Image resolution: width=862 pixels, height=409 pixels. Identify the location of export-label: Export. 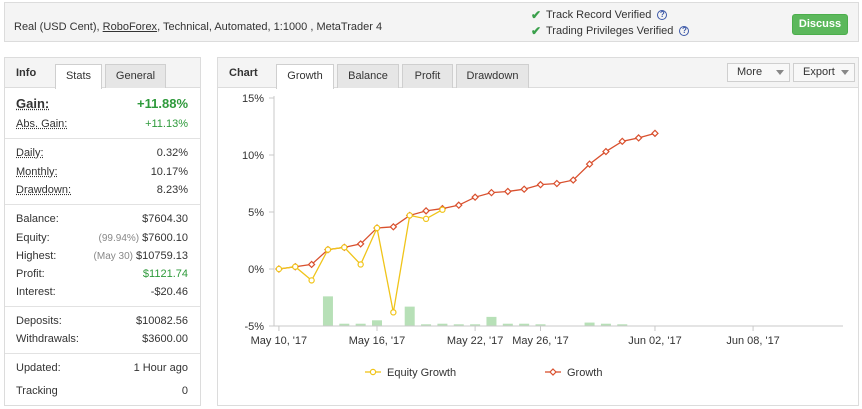
(819, 72).